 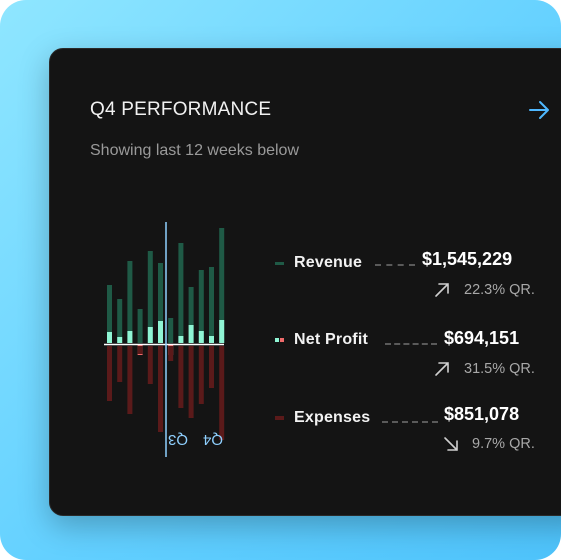 I want to click on revenue-change: 22.3% QR., so click(x=499, y=290).